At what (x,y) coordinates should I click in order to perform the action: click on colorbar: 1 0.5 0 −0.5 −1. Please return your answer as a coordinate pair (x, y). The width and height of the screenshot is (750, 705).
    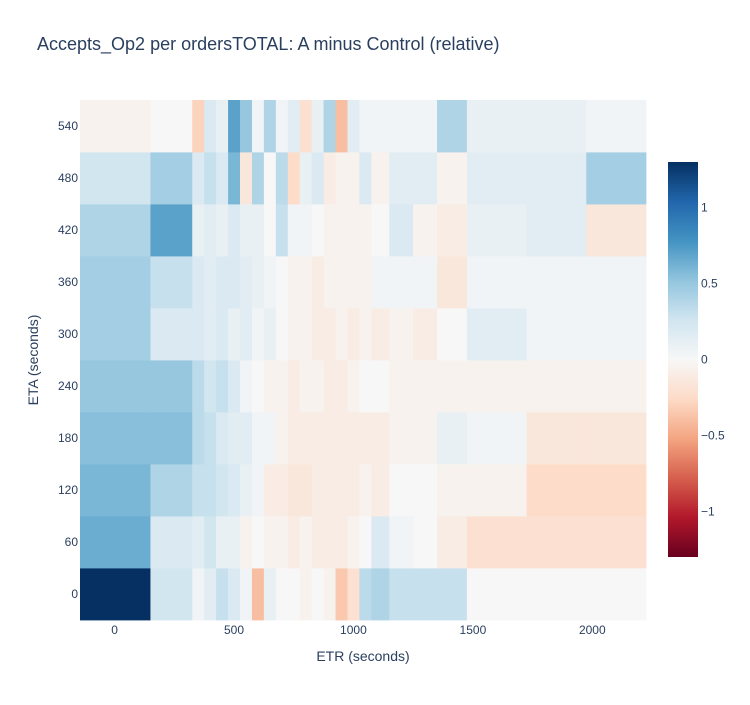
    Looking at the image, I should click on (696, 359).